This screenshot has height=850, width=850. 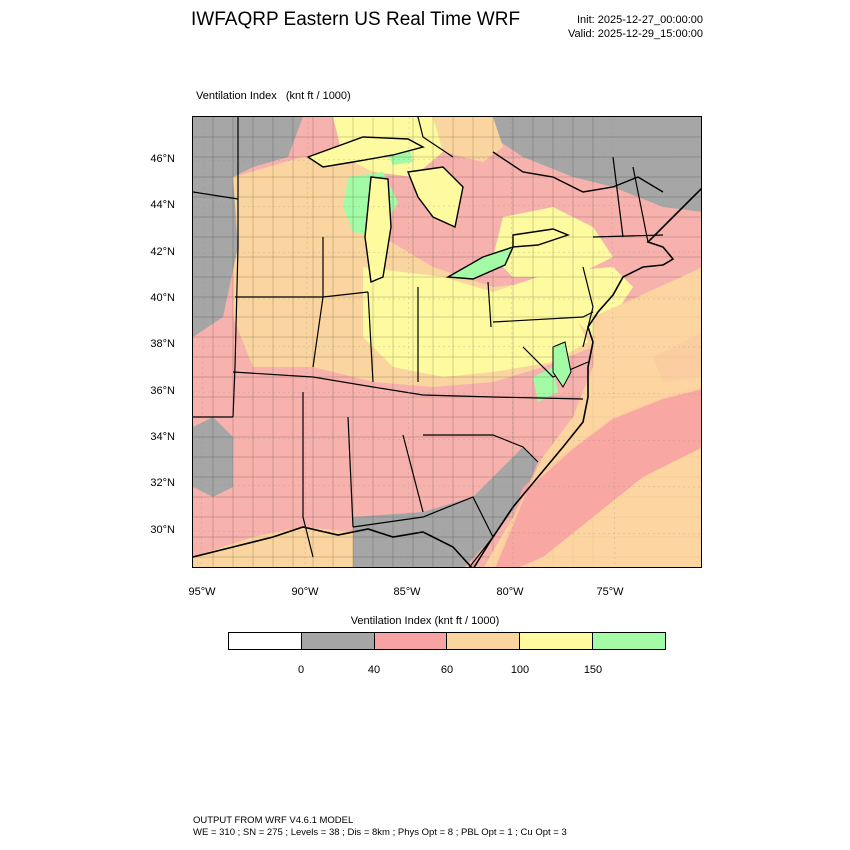 What do you see at coordinates (162, 298) in the screenshot?
I see `lat-label-40: 40°N` at bounding box center [162, 298].